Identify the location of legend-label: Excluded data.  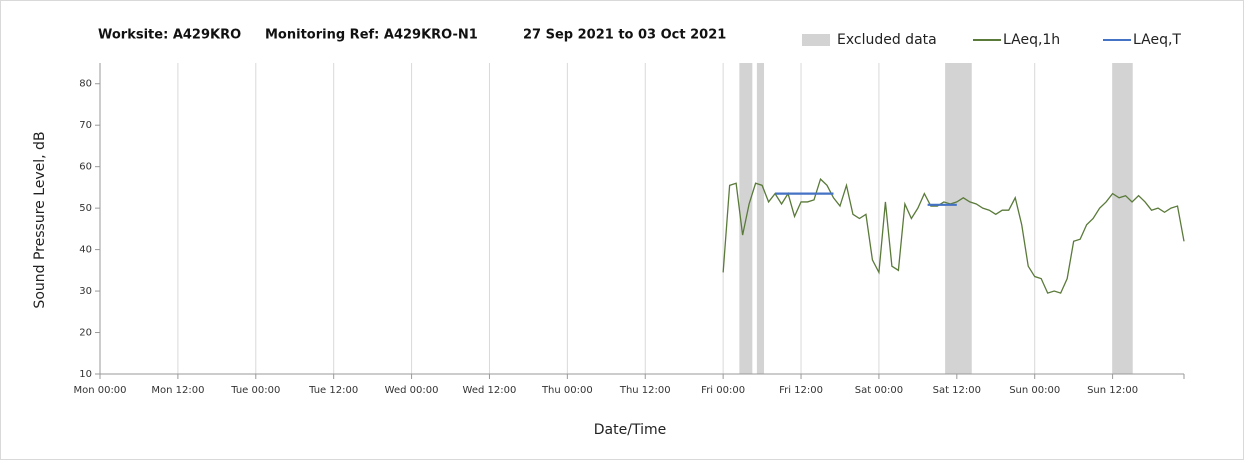
(887, 40).